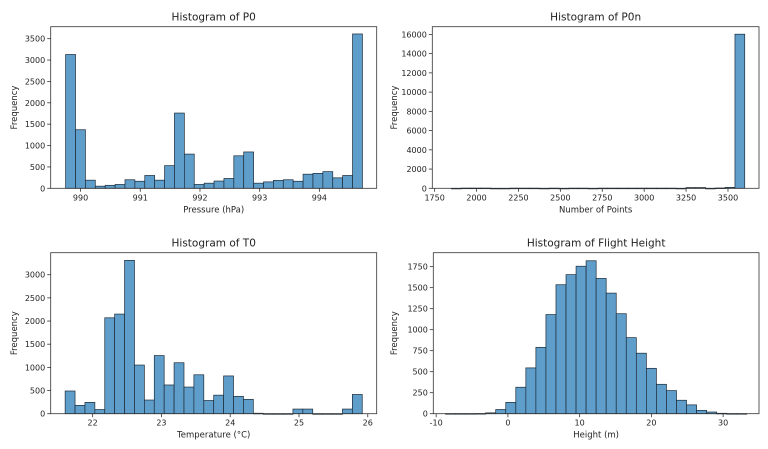 Image resolution: width=768 pixels, height=449 pixels. I want to click on y-tick-label: 1750, so click(417, 267).